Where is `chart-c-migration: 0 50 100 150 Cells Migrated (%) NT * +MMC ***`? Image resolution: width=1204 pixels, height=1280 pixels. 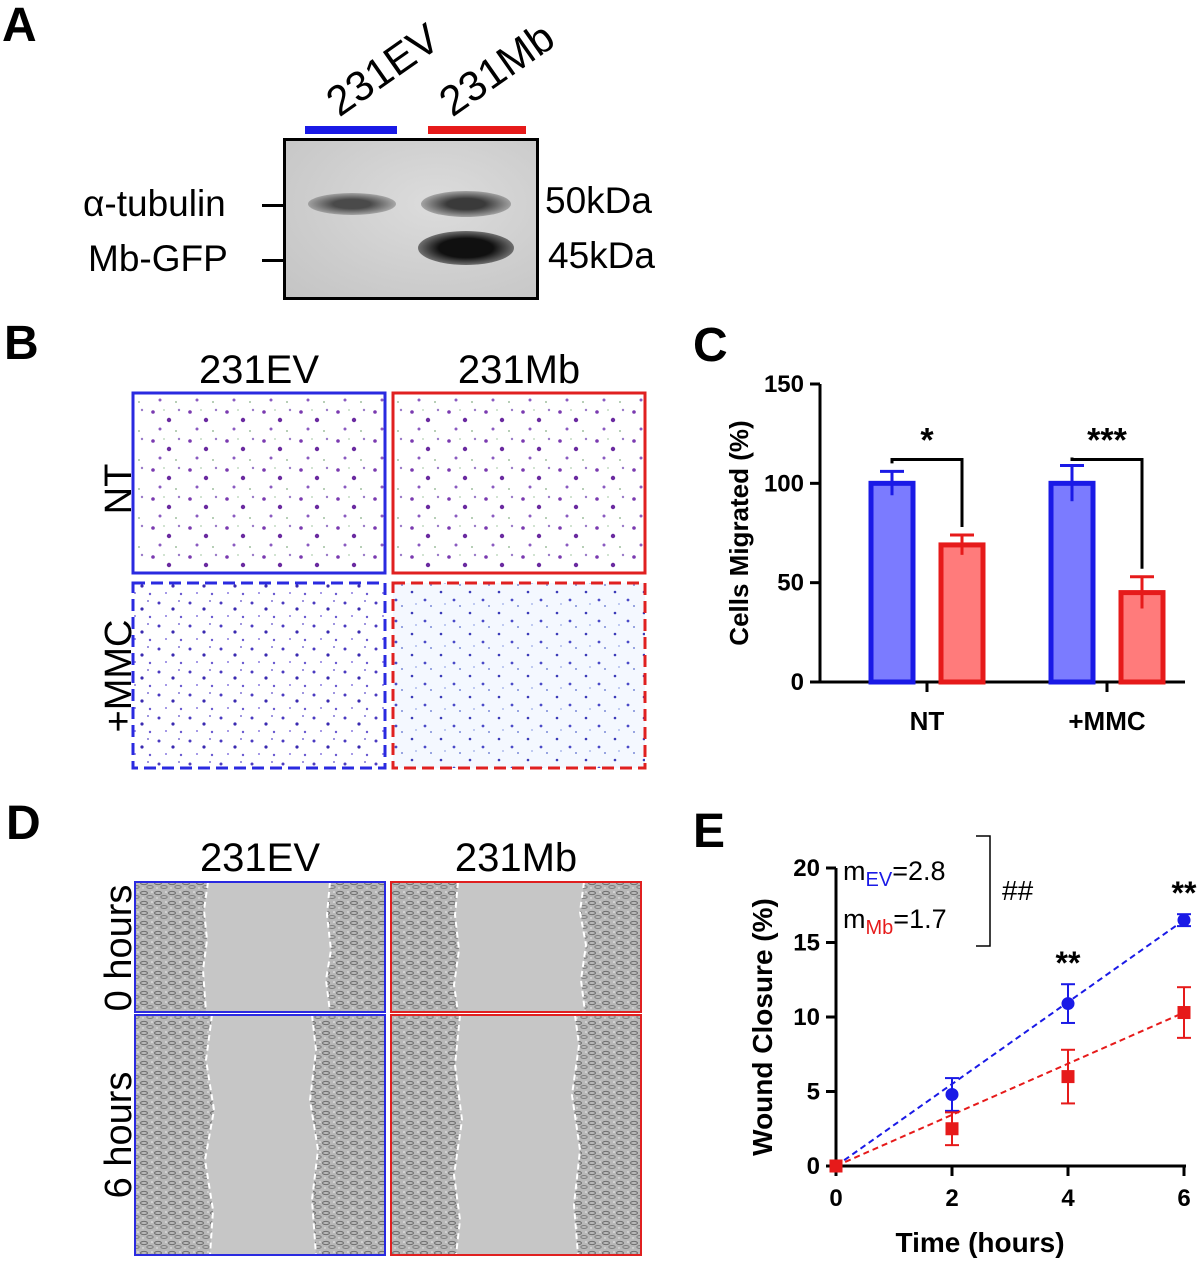
chart-c-migration: 0 50 100 150 Cells Migrated (%) NT * +MMC *** is located at coordinates (954, 553).